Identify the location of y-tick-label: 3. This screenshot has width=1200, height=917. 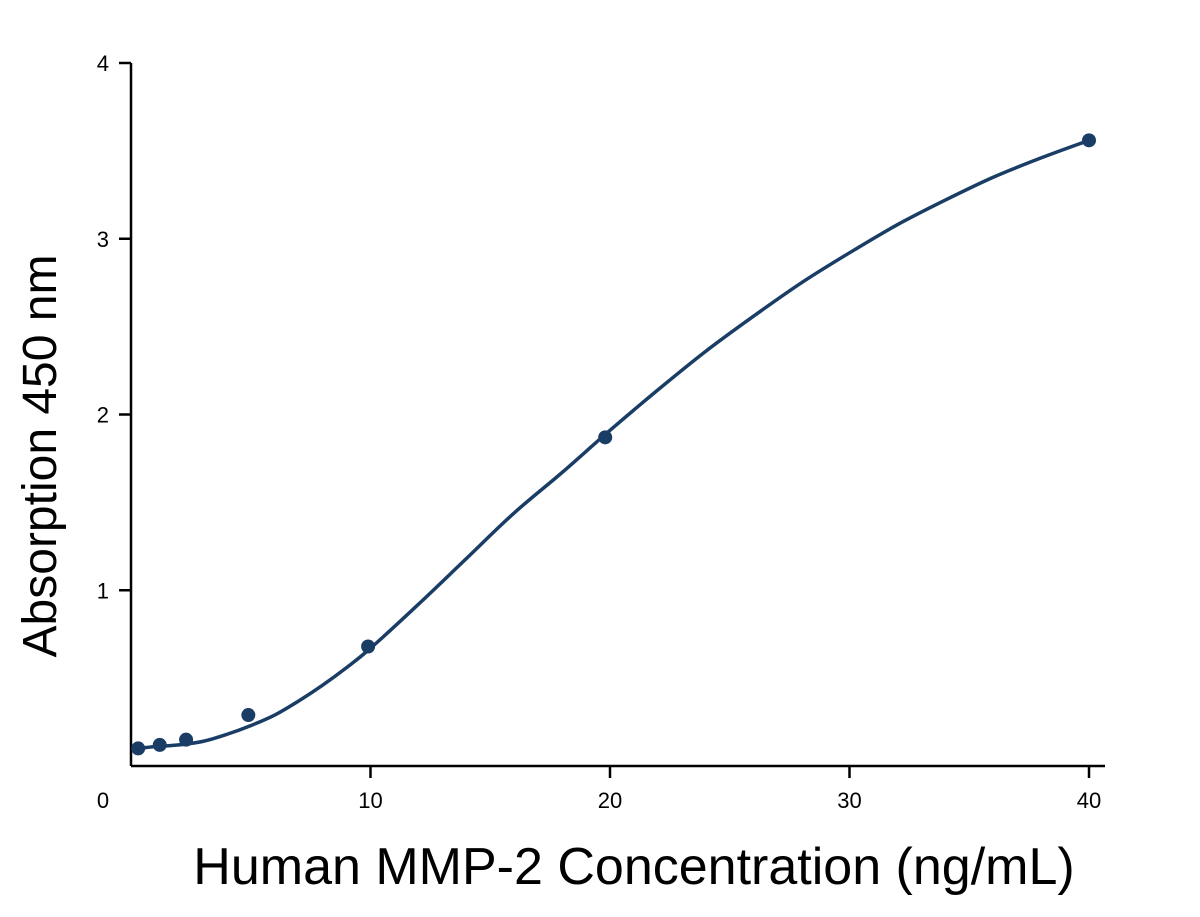
(103, 239).